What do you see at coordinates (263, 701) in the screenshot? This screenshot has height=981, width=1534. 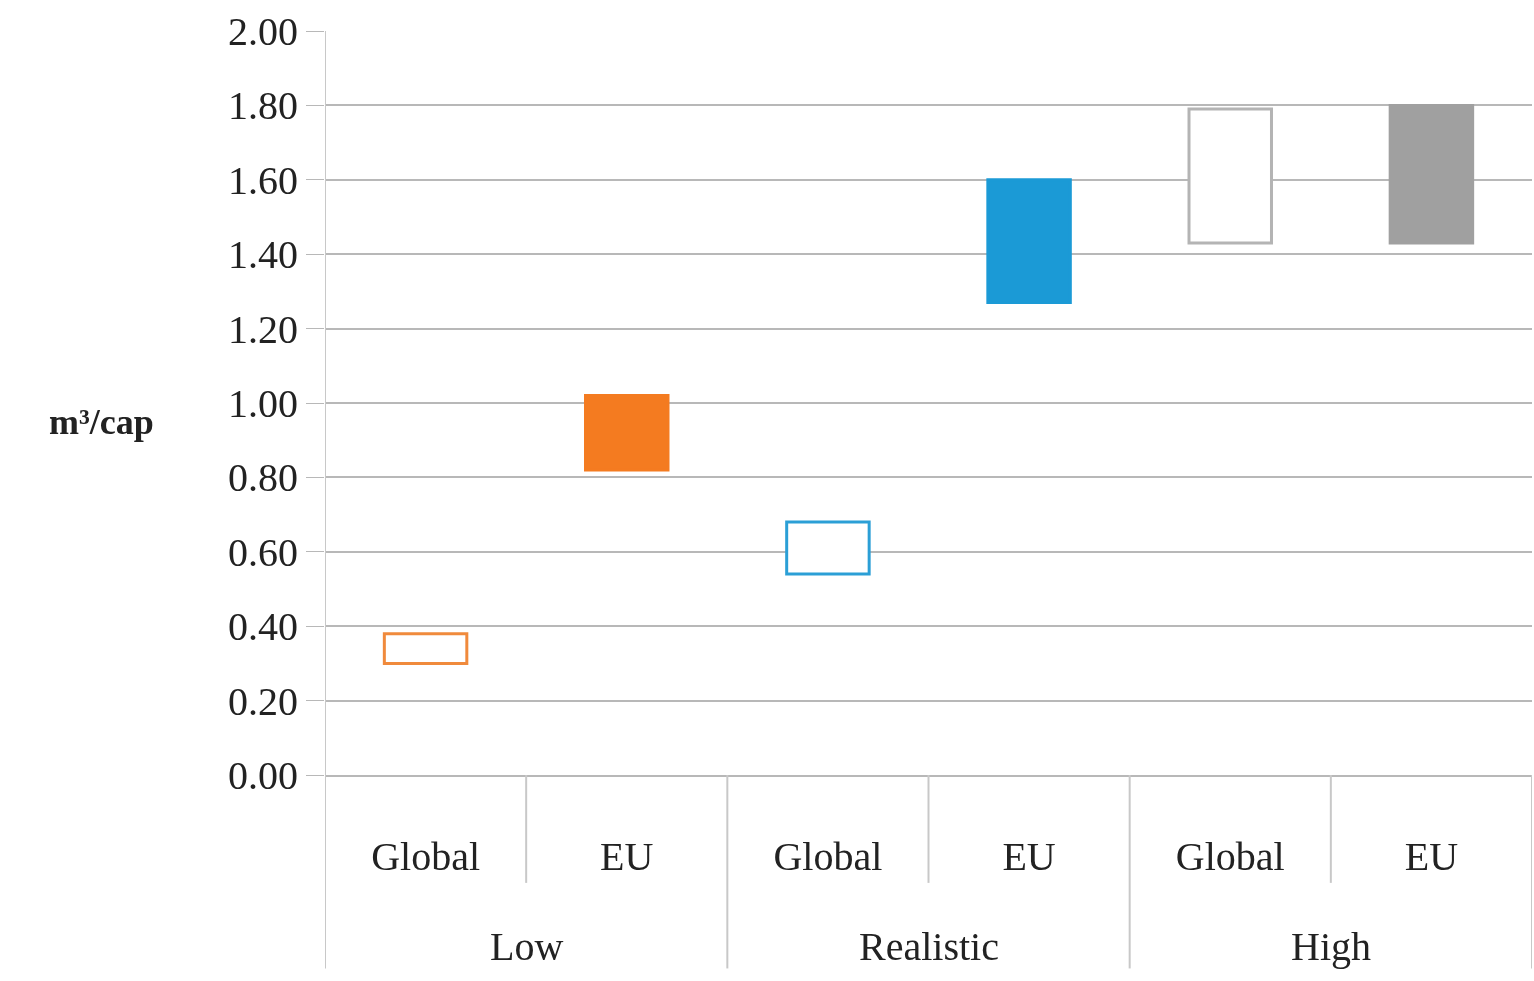 I see `y-tick-label: 0.20` at bounding box center [263, 701].